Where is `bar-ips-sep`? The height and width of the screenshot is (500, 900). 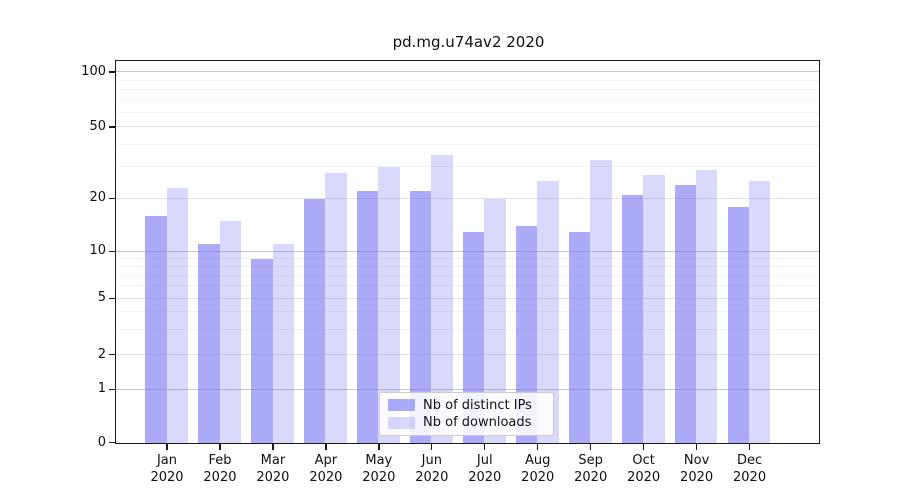 bar-ips-sep is located at coordinates (579, 337).